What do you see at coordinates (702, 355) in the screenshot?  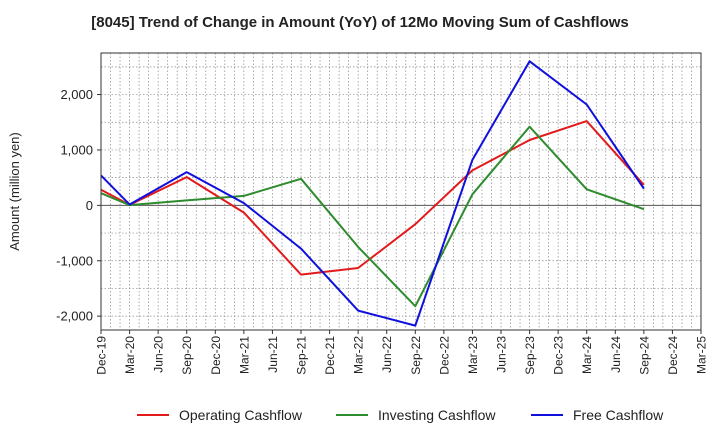 I see `x-tick-label: Mar-25` at bounding box center [702, 355].